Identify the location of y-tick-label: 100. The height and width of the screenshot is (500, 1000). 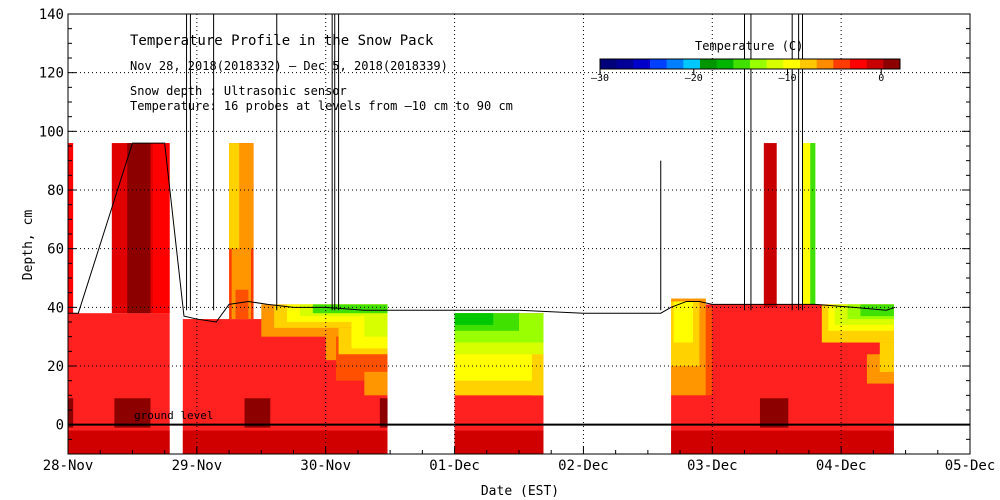
(51, 132).